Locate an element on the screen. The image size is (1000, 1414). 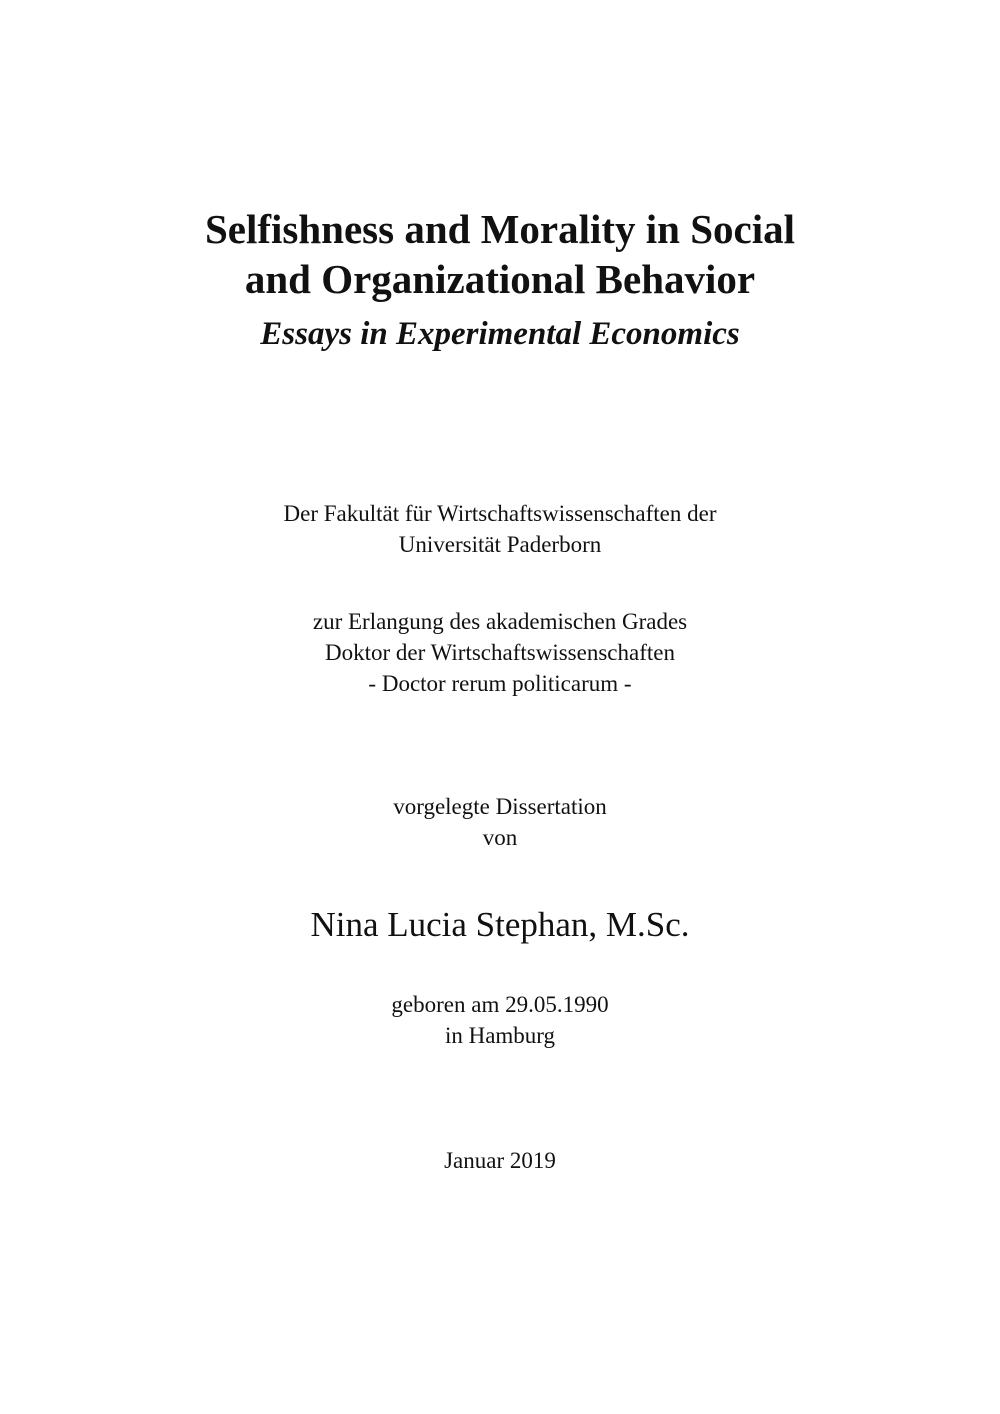
author-name: Nina Lucia Stephan, M.Sc. is located at coordinates (500, 924).